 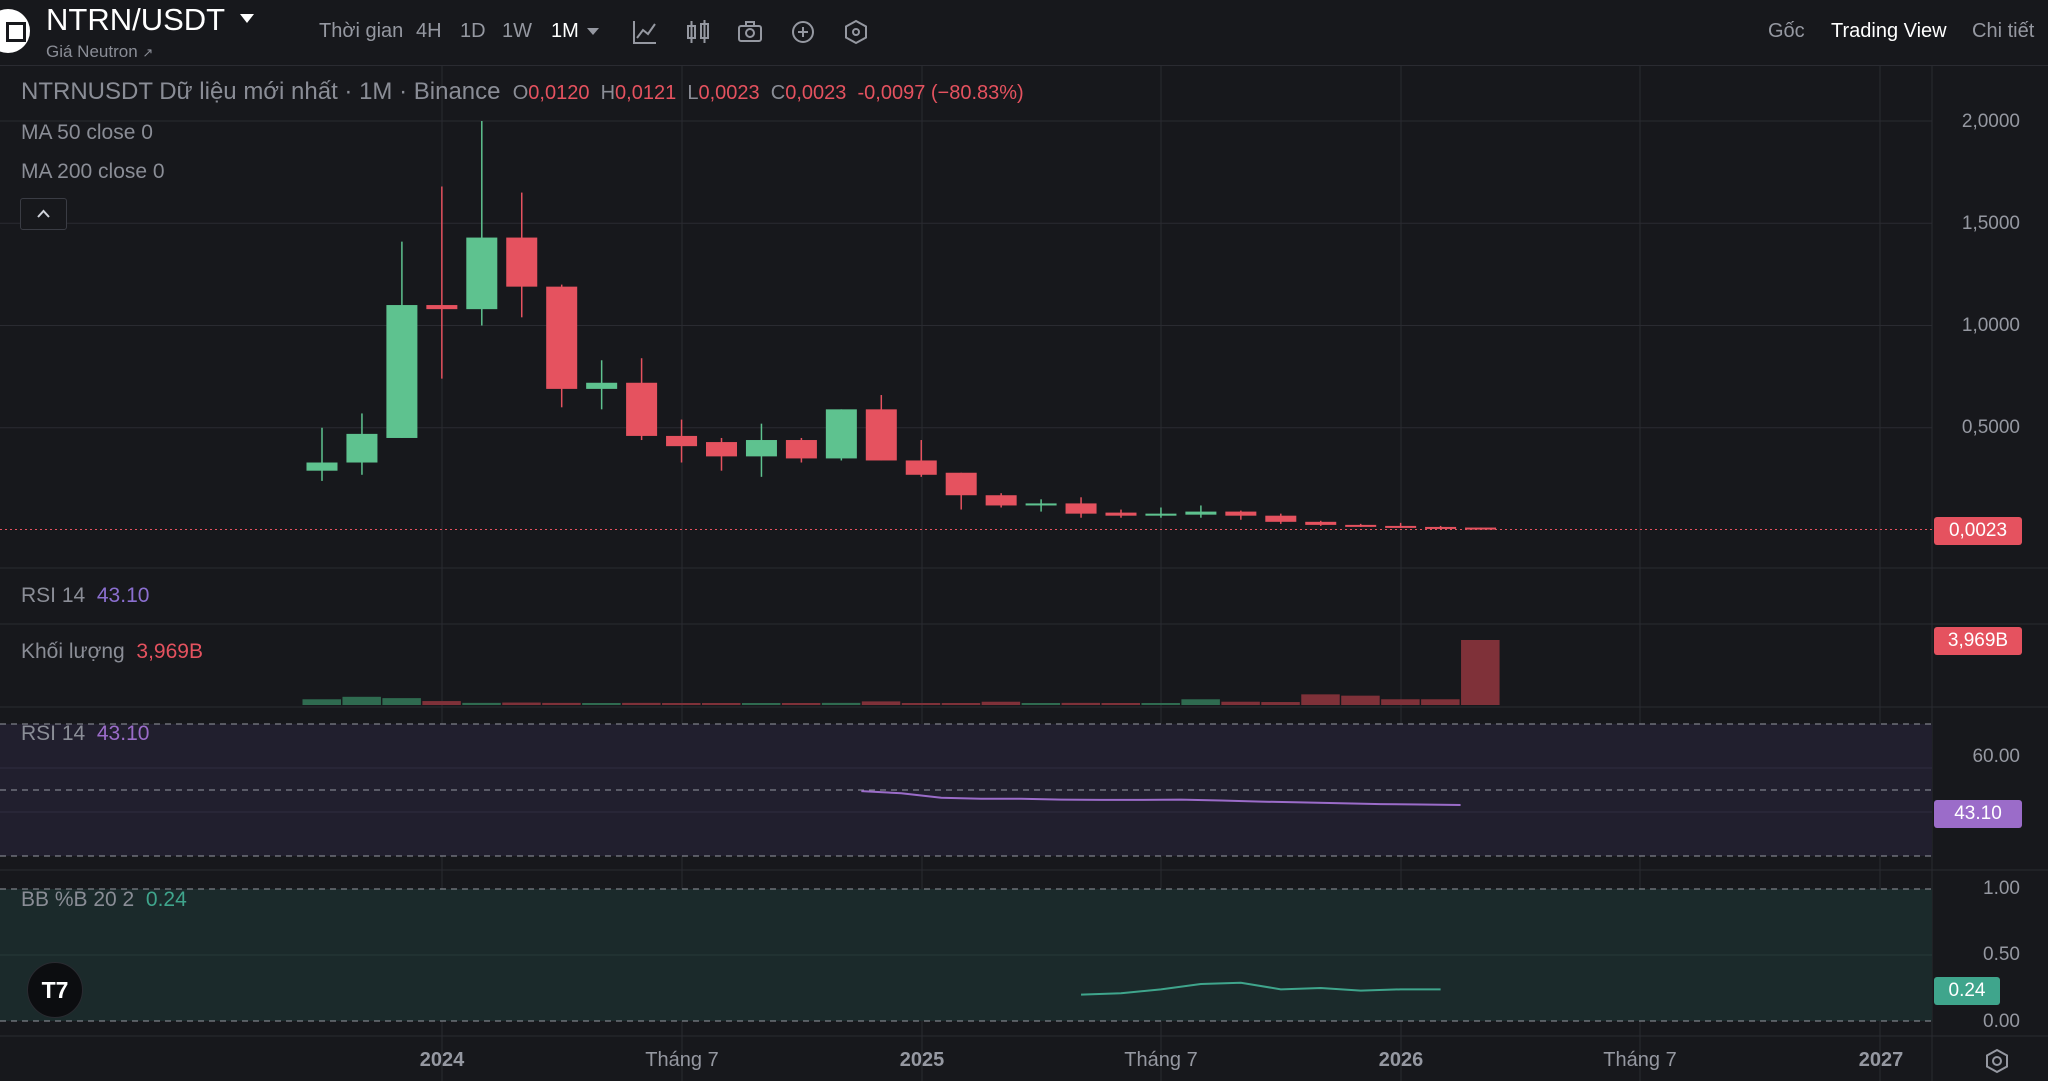 I want to click on indicator-line-icon, so click(x=645, y=32).